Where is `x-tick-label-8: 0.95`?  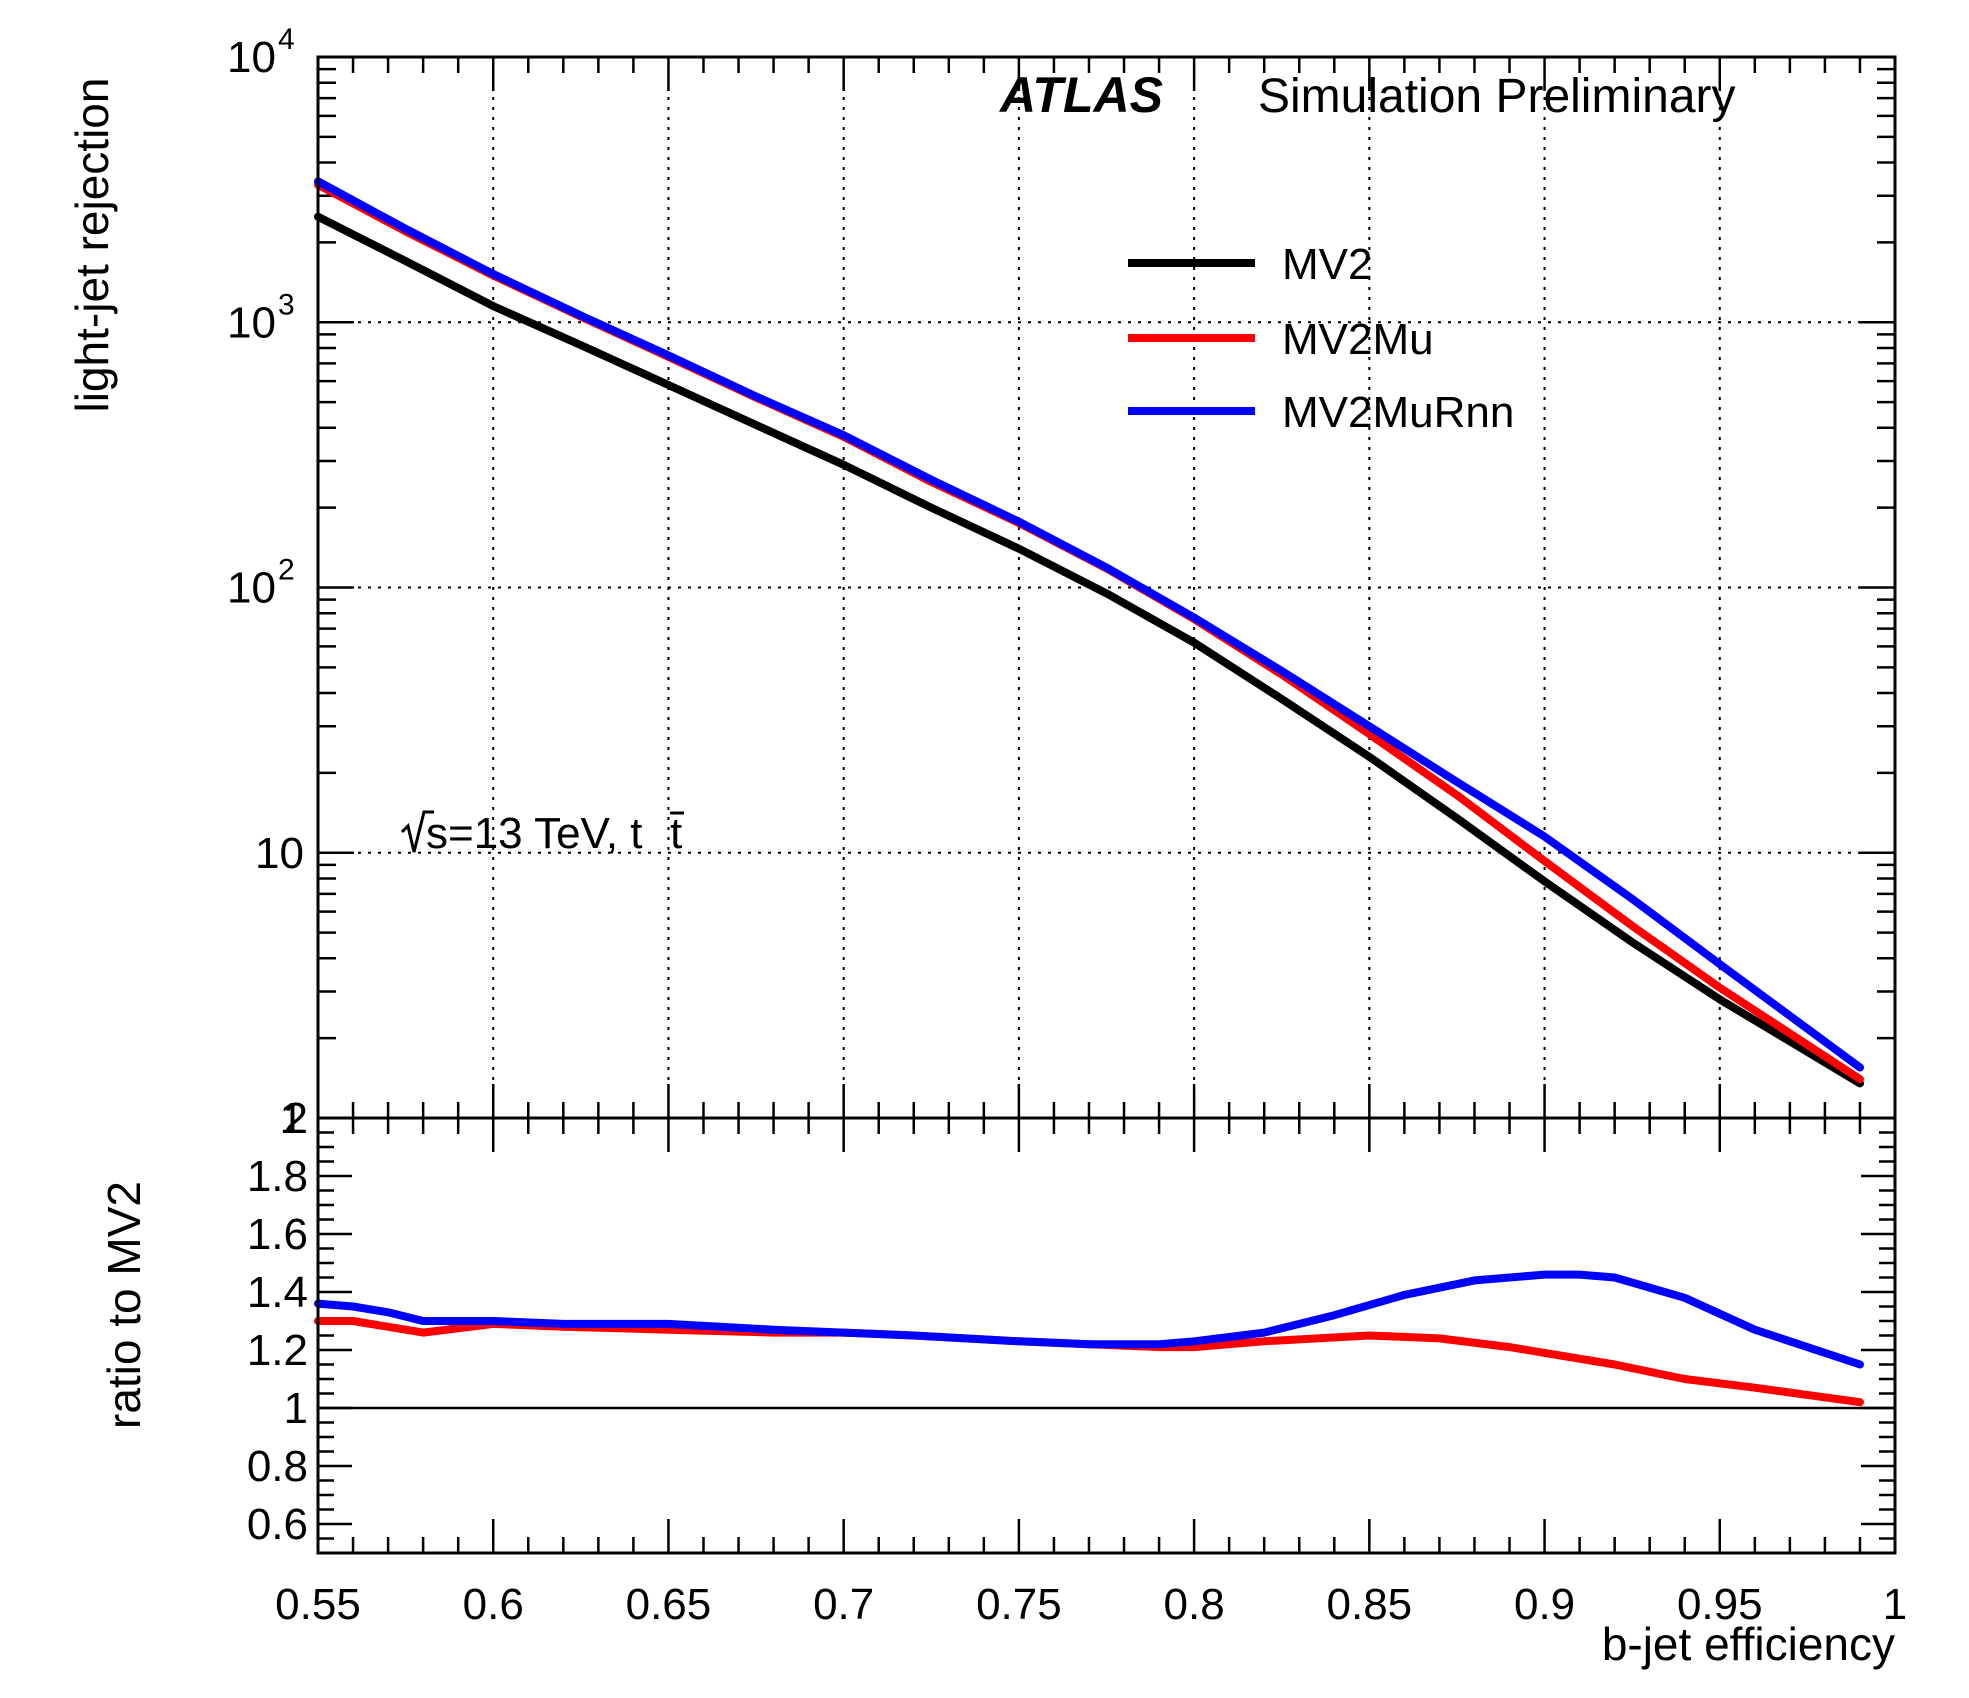
x-tick-label-8: 0.95 is located at coordinates (1720, 1604).